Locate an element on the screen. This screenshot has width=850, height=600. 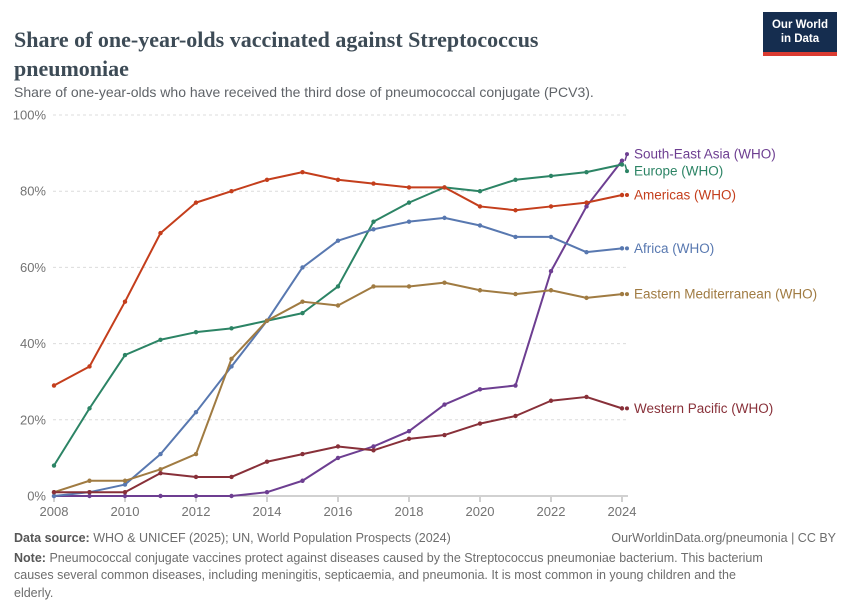
series-label-western-pacific-who: Western Pacific (WHO) is located at coordinates (703, 408).